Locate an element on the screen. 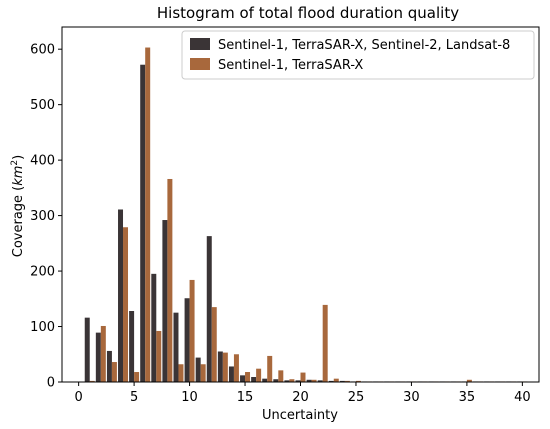  x-tick-label: 15 is located at coordinates (245, 397).